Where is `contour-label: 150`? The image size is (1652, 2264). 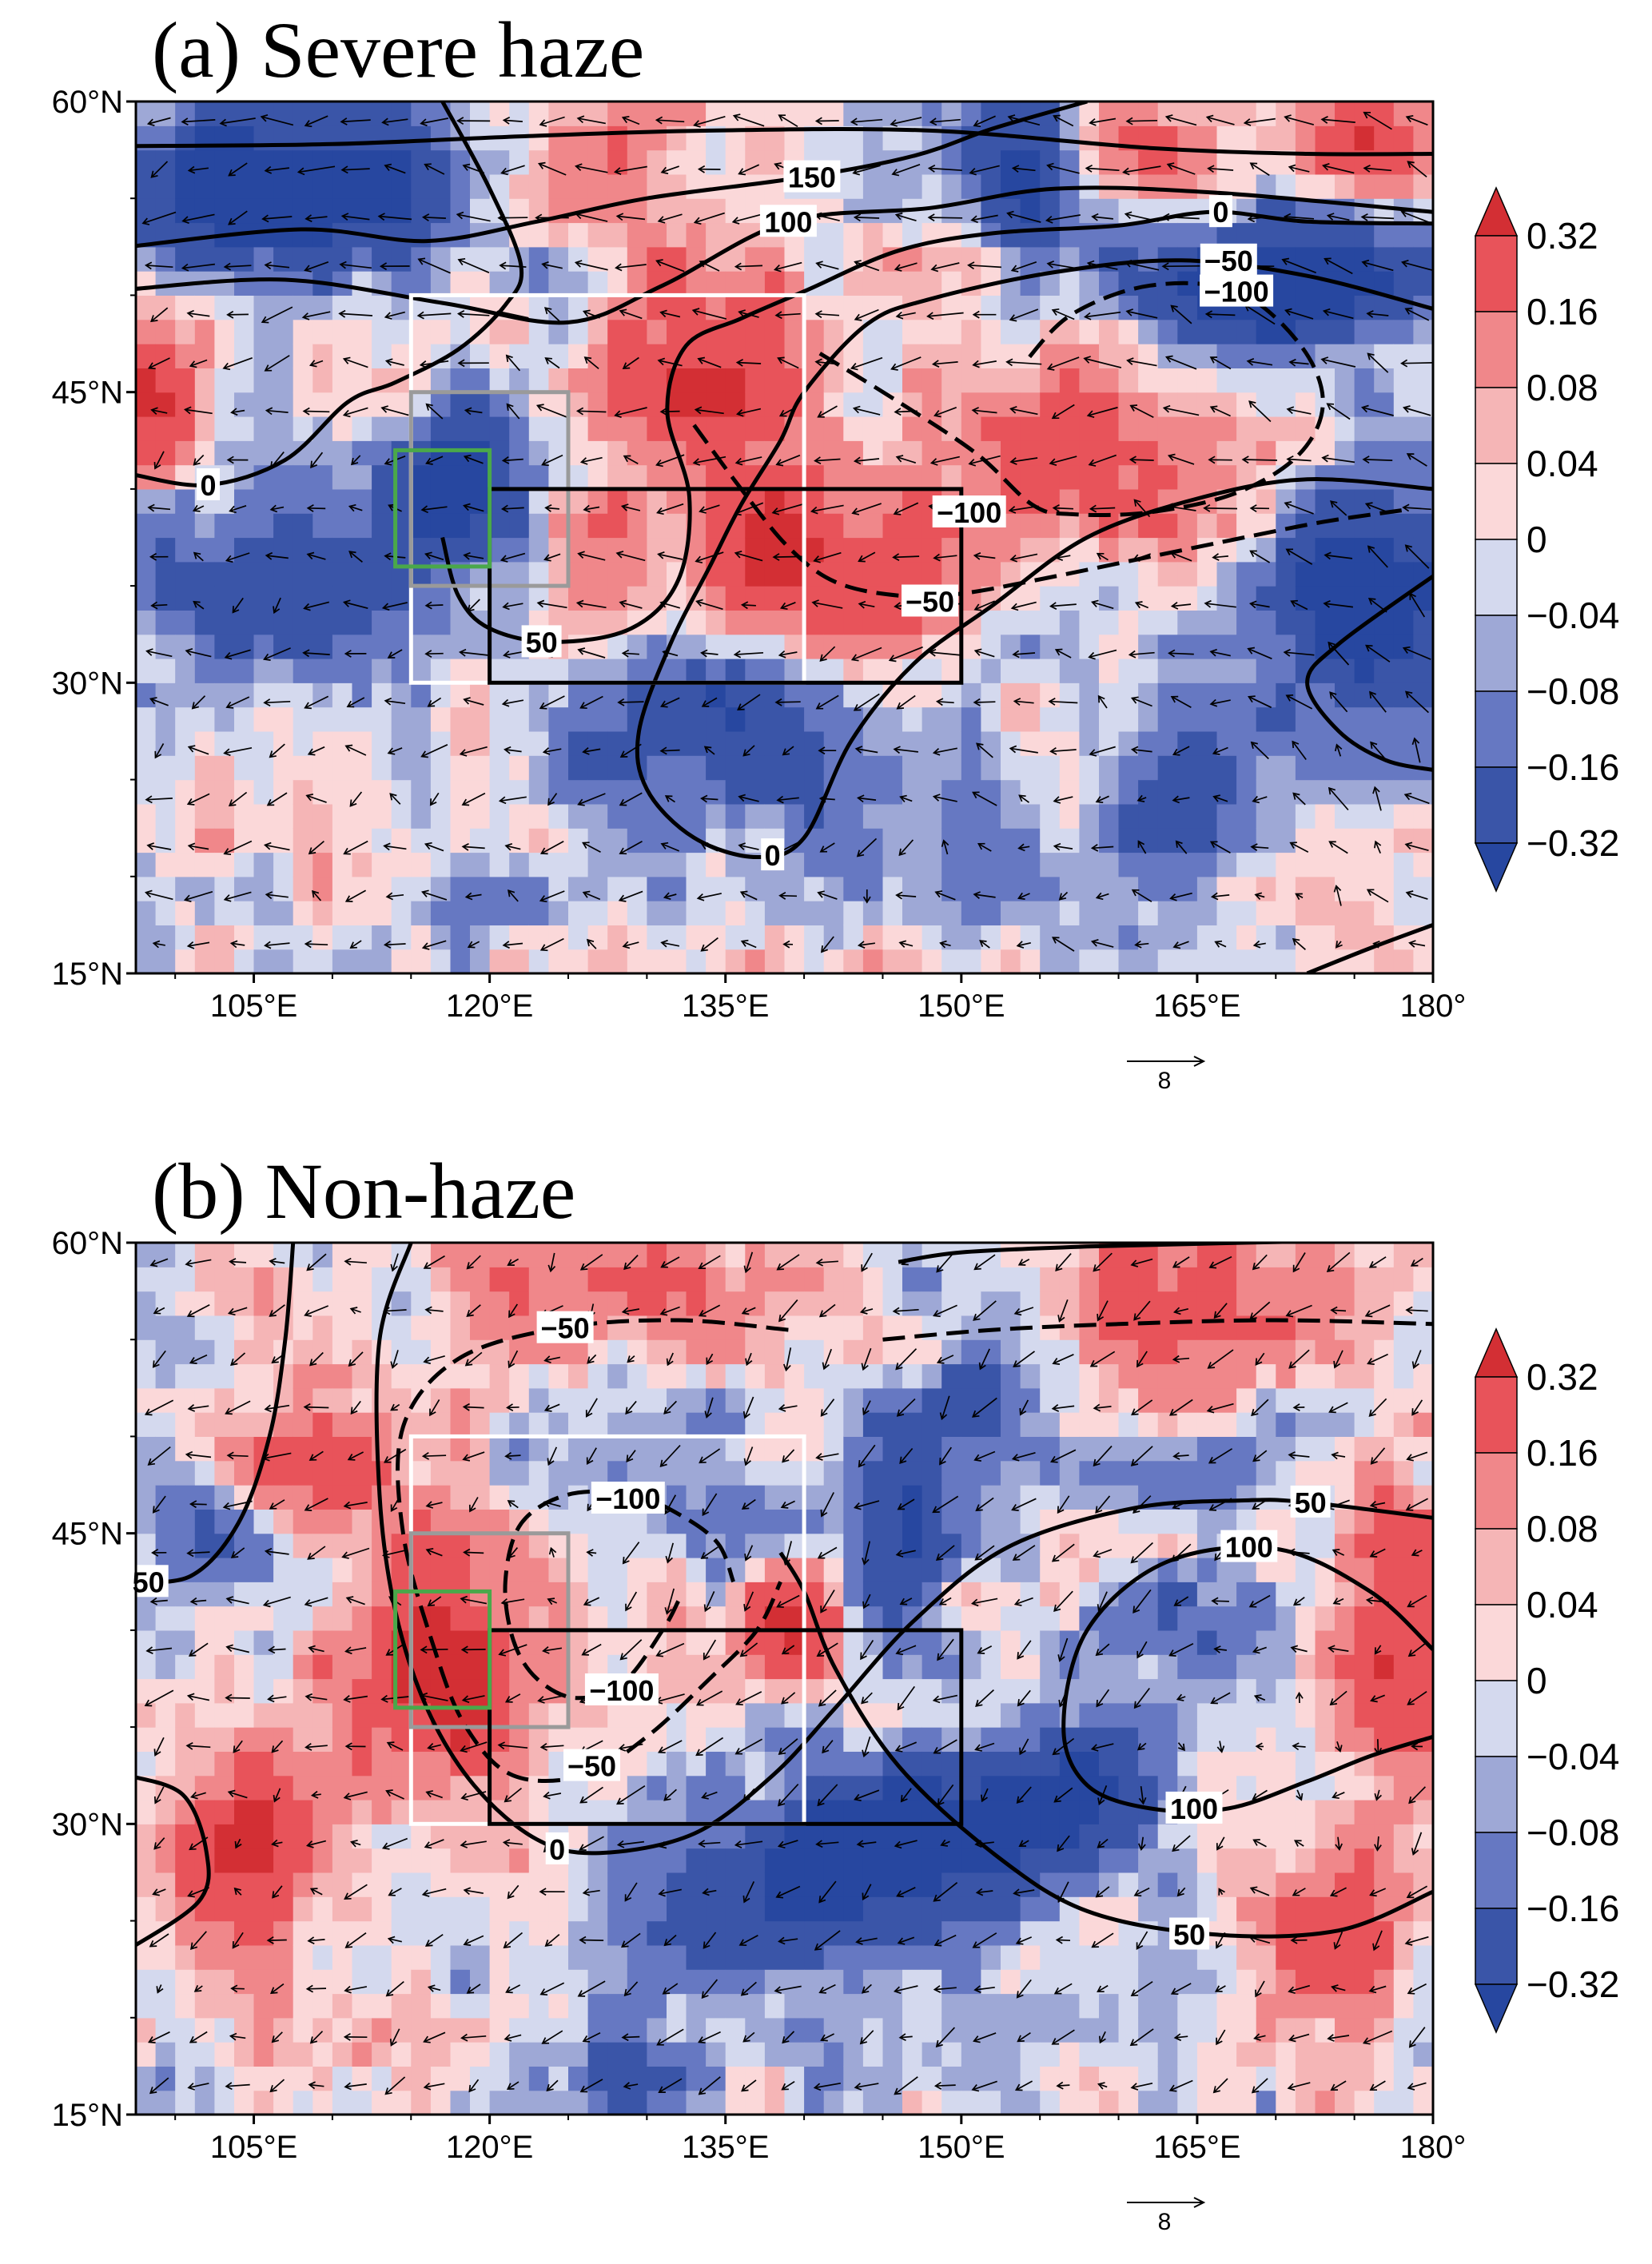 contour-label: 150 is located at coordinates (812, 177).